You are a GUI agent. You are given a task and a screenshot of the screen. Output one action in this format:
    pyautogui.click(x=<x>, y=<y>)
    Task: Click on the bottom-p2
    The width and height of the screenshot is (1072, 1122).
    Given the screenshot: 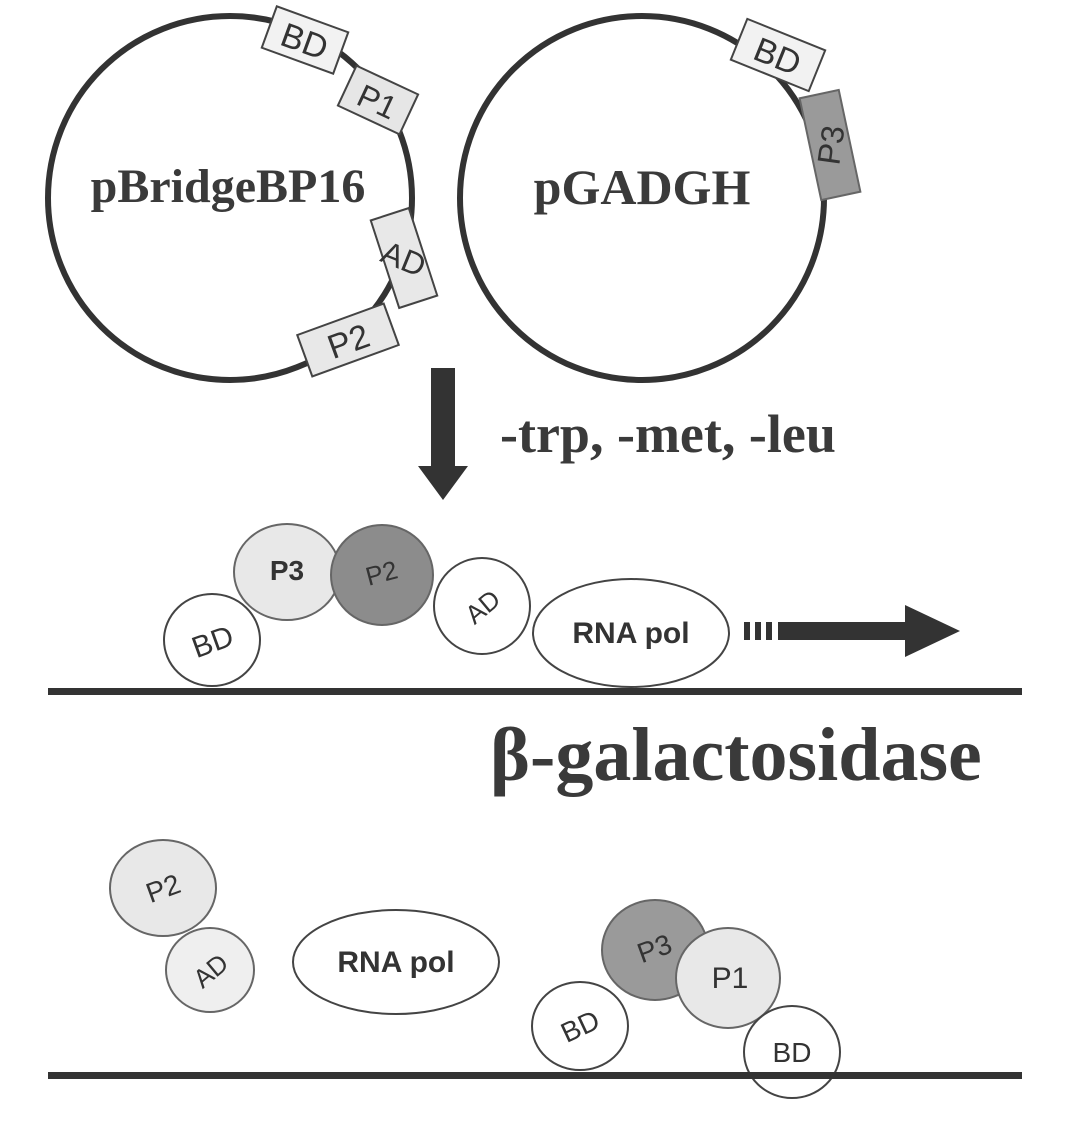 What is the action you would take?
    pyautogui.click(x=163, y=888)
    